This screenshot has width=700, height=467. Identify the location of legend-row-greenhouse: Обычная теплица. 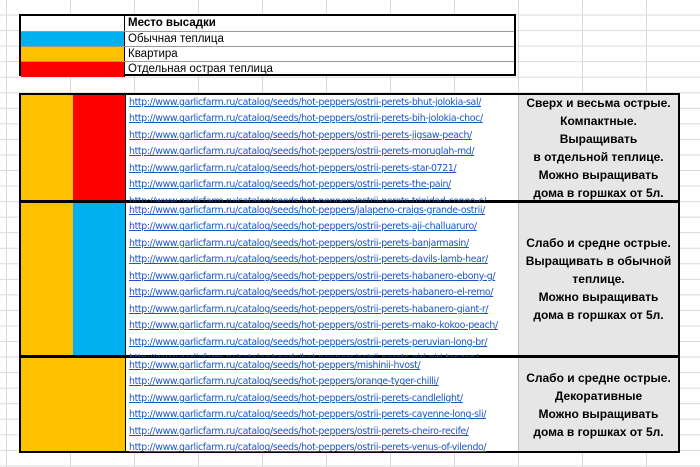
(267, 39).